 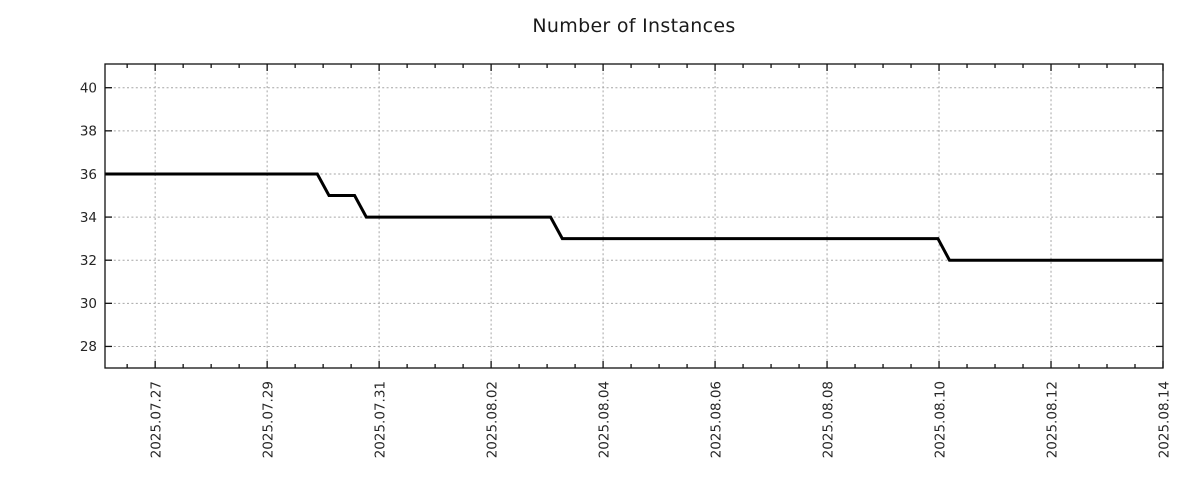 I want to click on x-tick-label: 2025.08.06, so click(x=717, y=419).